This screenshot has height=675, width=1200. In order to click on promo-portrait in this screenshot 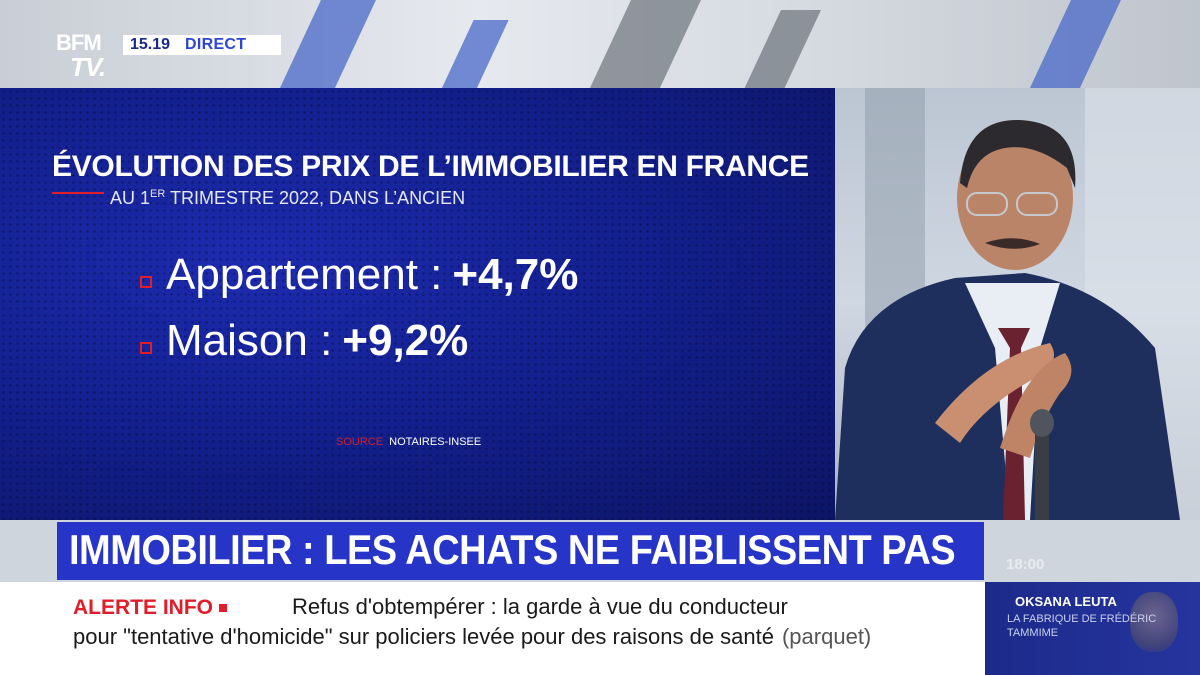, I will do `click(1154, 622)`.